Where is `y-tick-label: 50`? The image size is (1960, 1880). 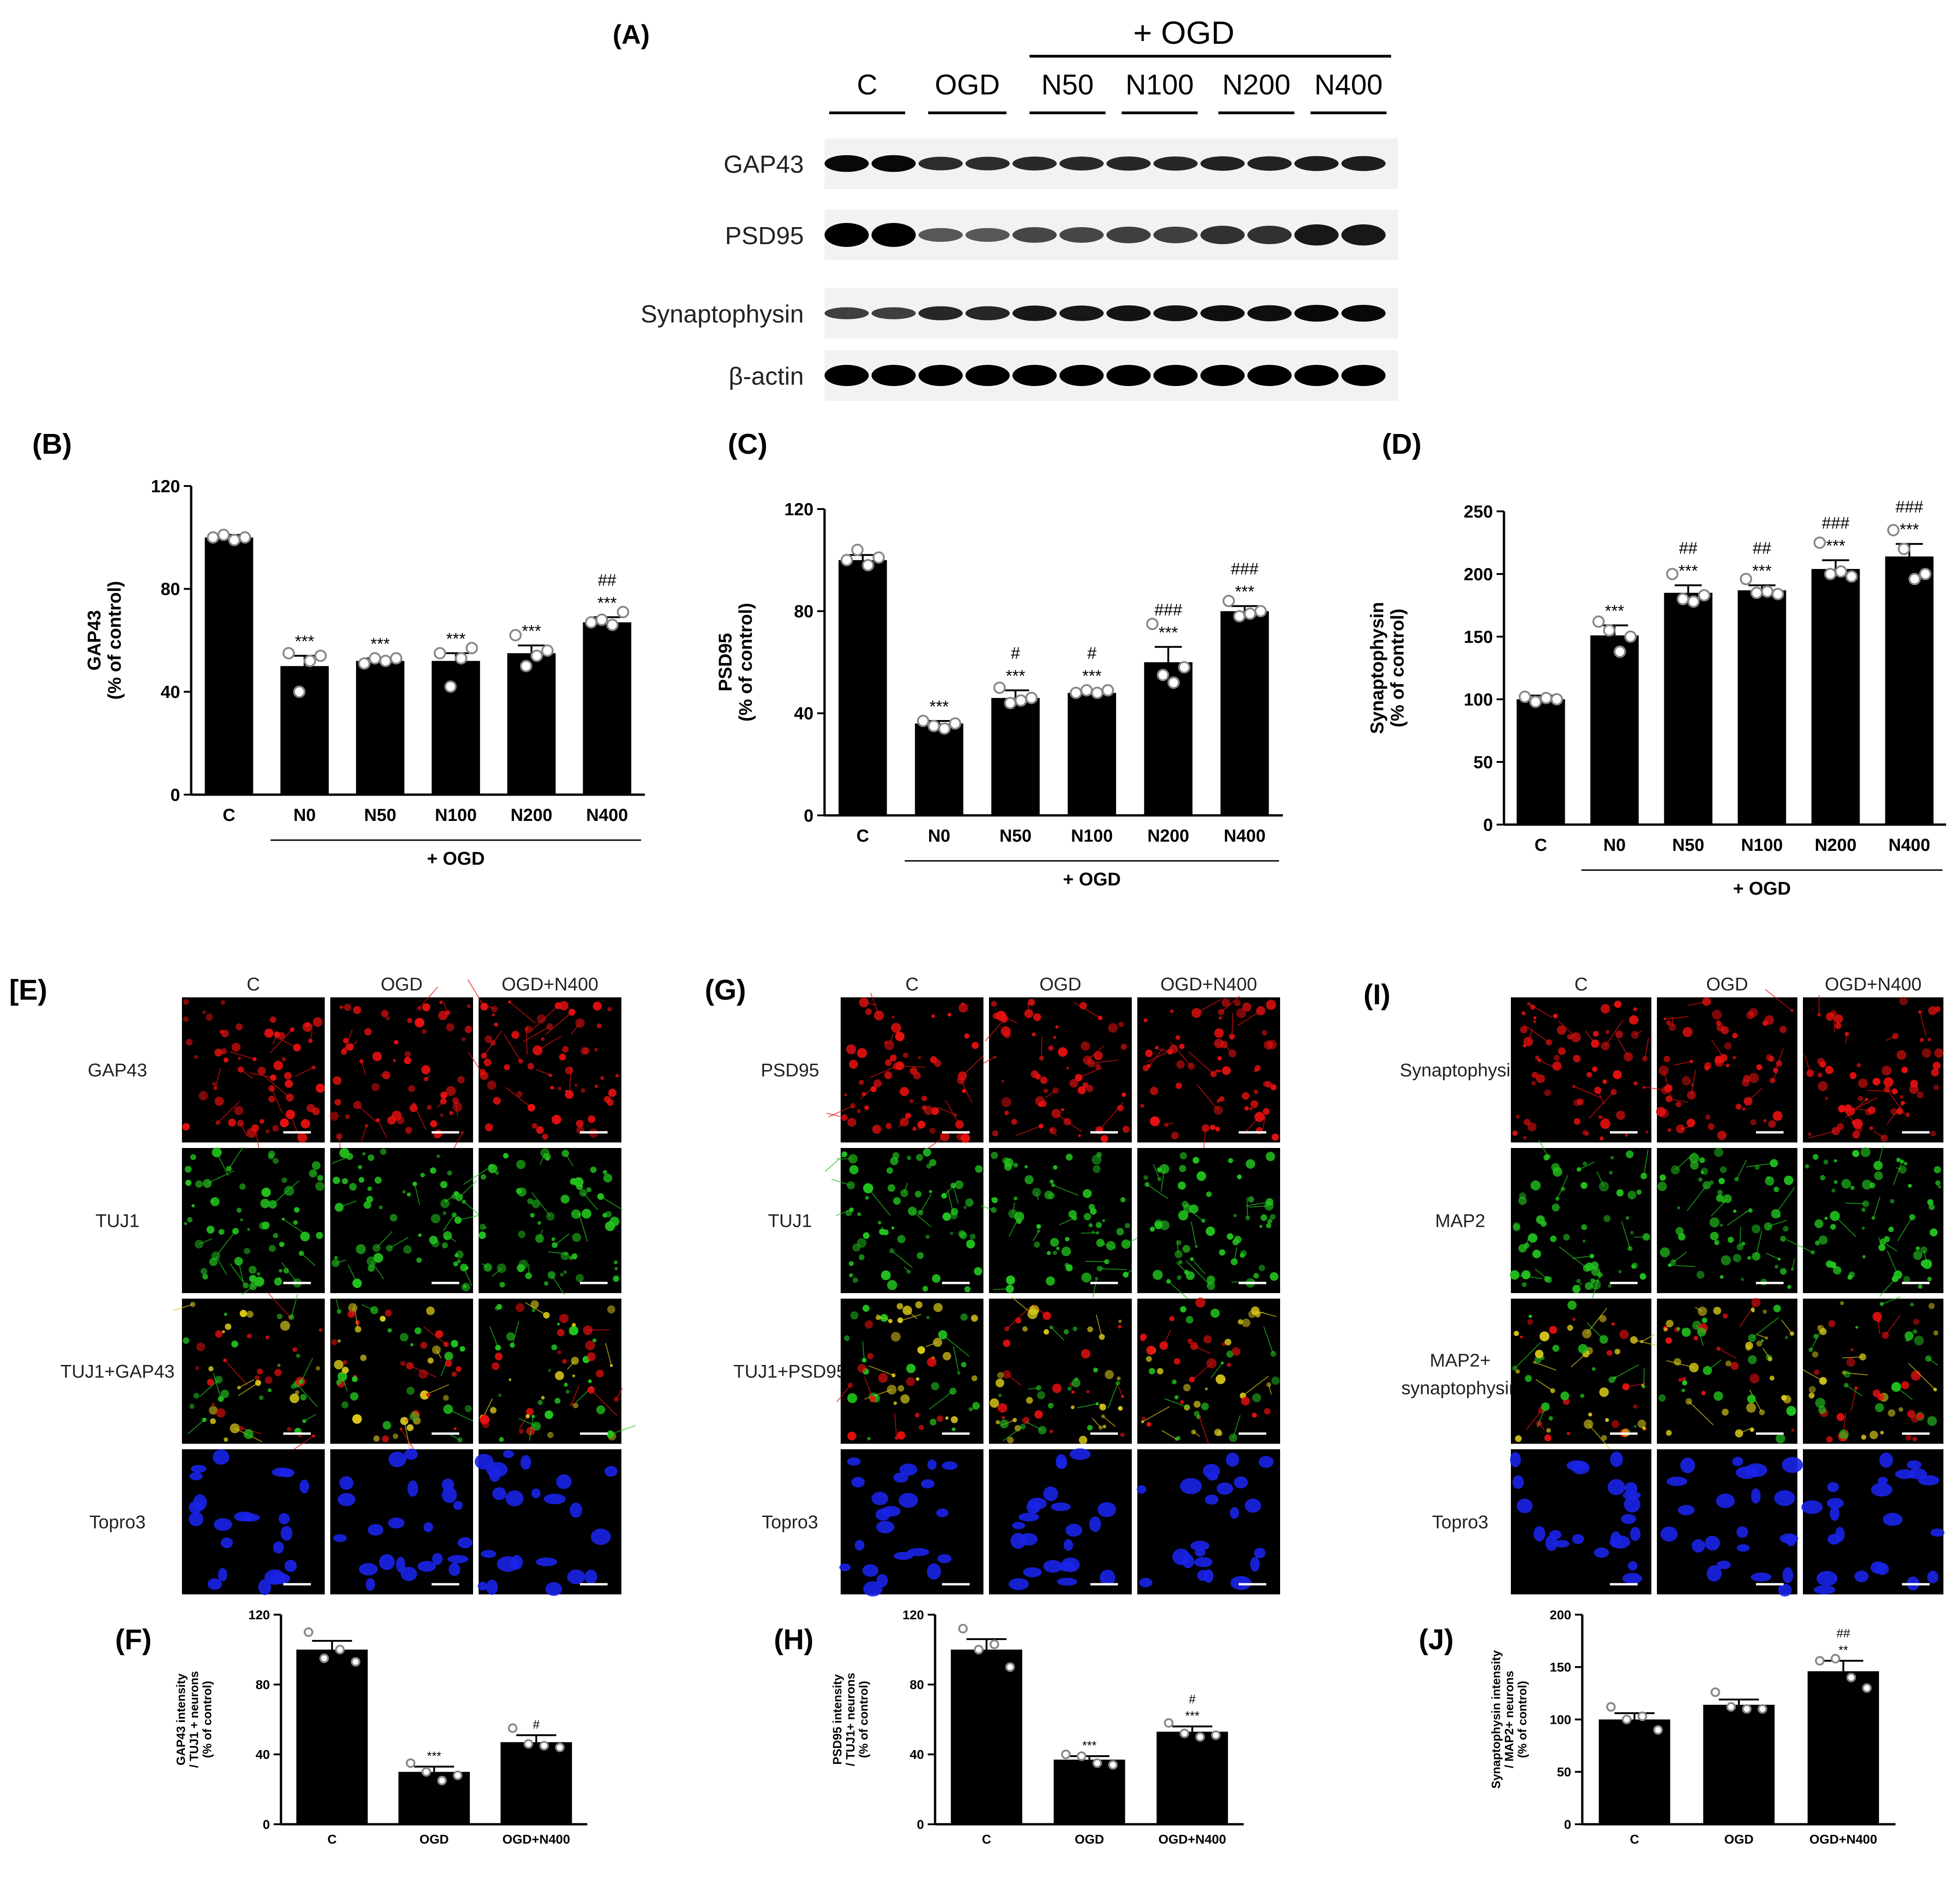 y-tick-label: 50 is located at coordinates (1484, 762).